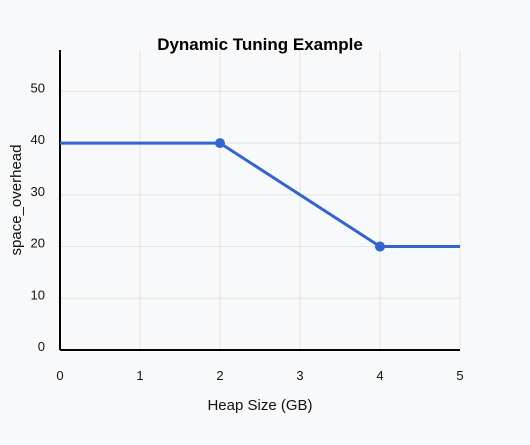 The height and width of the screenshot is (445, 530). What do you see at coordinates (139, 375) in the screenshot?
I see `x-tick-label: 1` at bounding box center [139, 375].